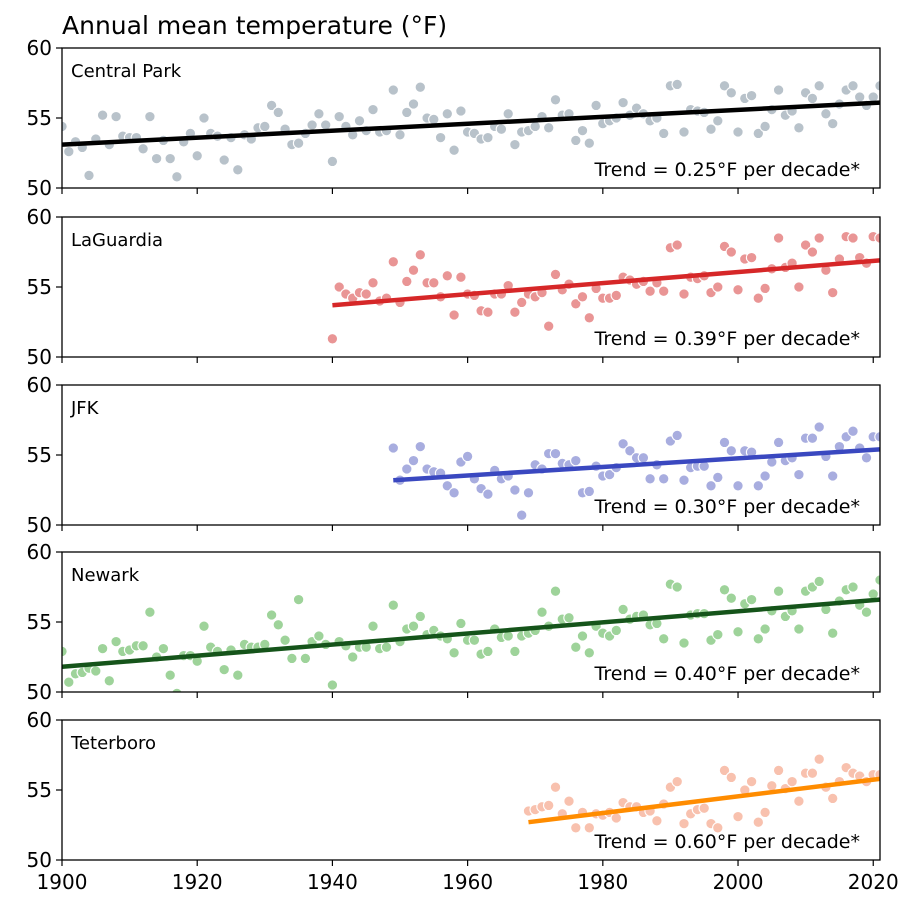 This screenshot has width=904, height=903. Describe the element at coordinates (727, 842) in the screenshot. I see `trend-label: Trend = 0.60°F per decade*` at that location.